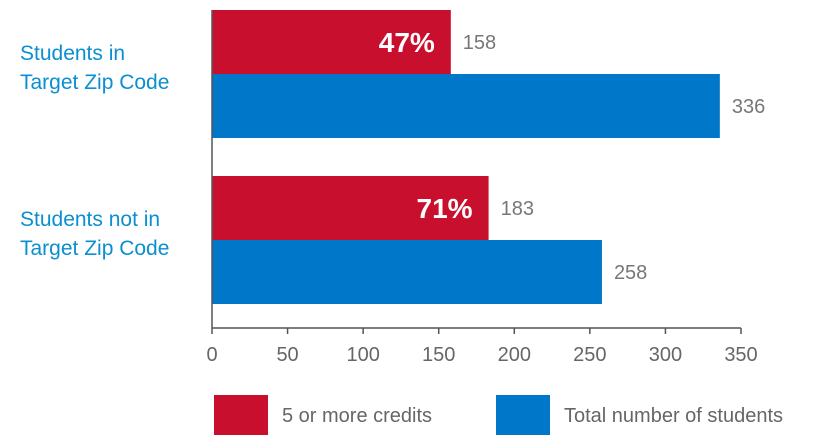 Image resolution: width=834 pixels, height=435 pixels. What do you see at coordinates (362, 355) in the screenshot?
I see `x-tick-label: 100` at bounding box center [362, 355].